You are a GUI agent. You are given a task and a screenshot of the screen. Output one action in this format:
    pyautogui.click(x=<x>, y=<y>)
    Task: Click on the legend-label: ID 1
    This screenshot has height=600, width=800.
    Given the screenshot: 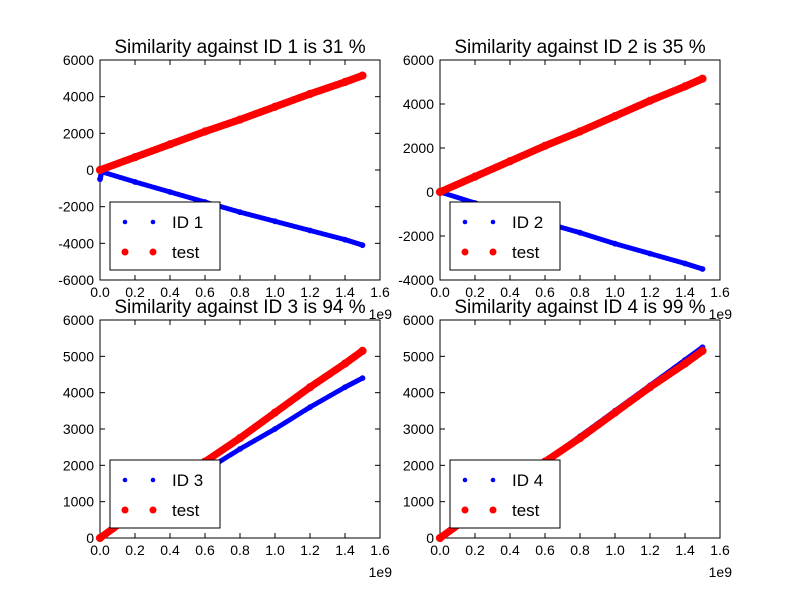 What is the action you would take?
    pyautogui.click(x=187, y=222)
    